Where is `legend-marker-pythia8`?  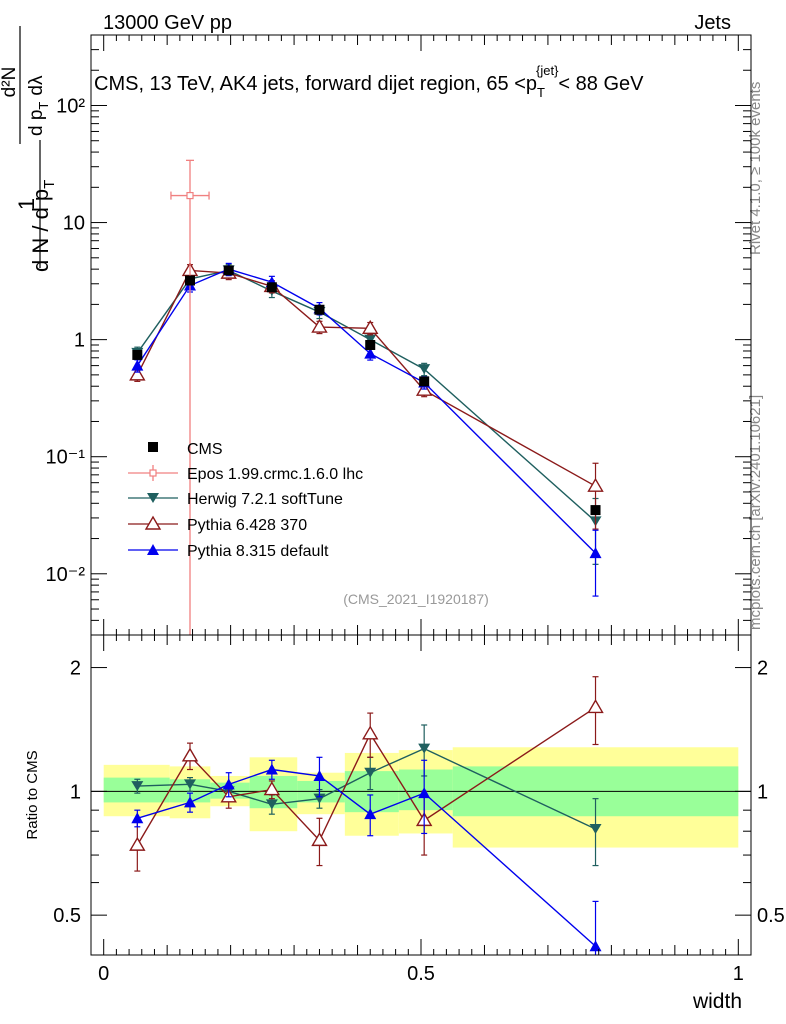
legend-marker-pythia8 is located at coordinates (153, 549).